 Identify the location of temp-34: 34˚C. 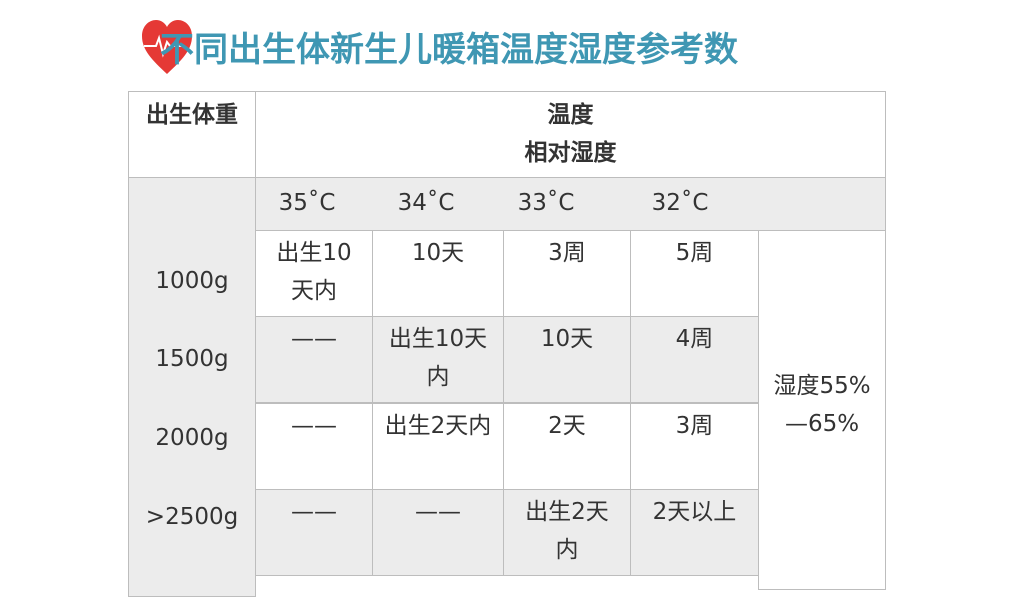
(426, 203).